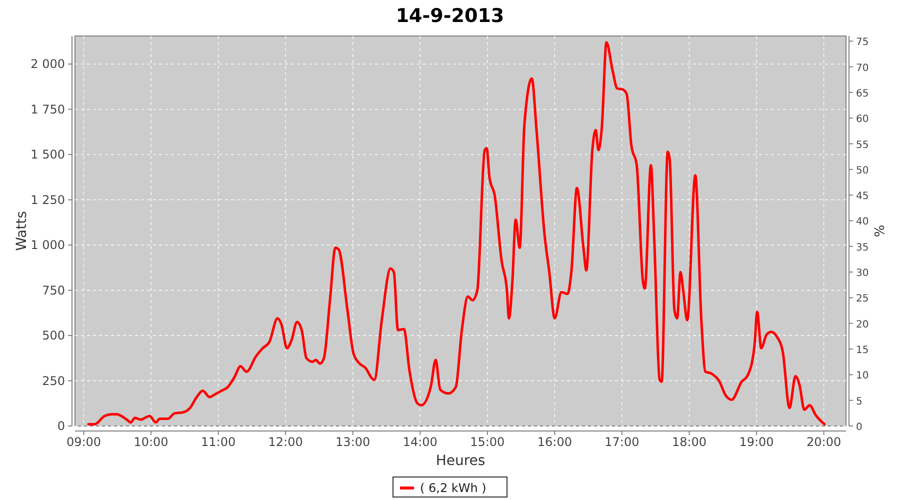 This screenshot has width=900, height=500. What do you see at coordinates (461, 461) in the screenshot?
I see `x-axis-title: Heures` at bounding box center [461, 461].